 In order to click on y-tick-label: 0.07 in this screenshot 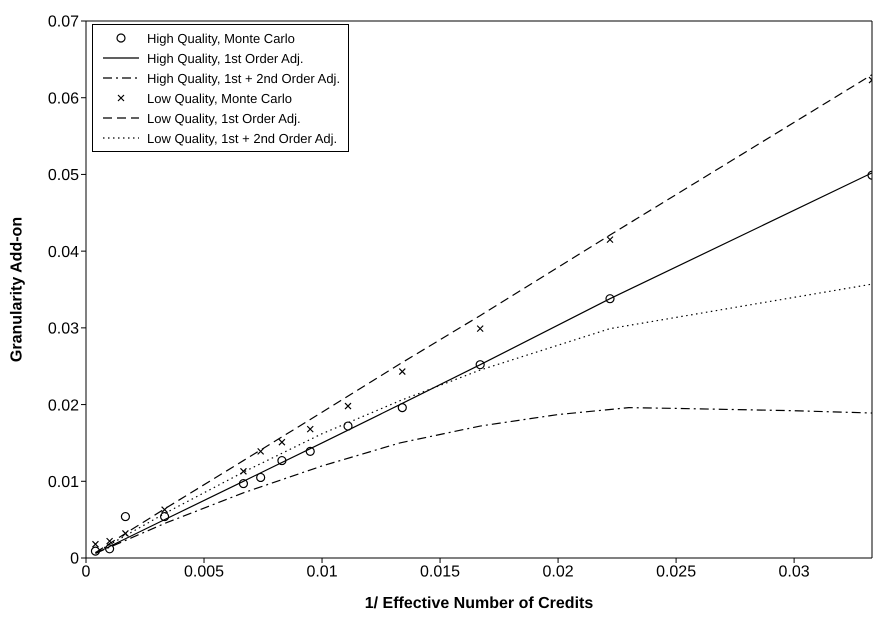, I will do `click(64, 22)`.